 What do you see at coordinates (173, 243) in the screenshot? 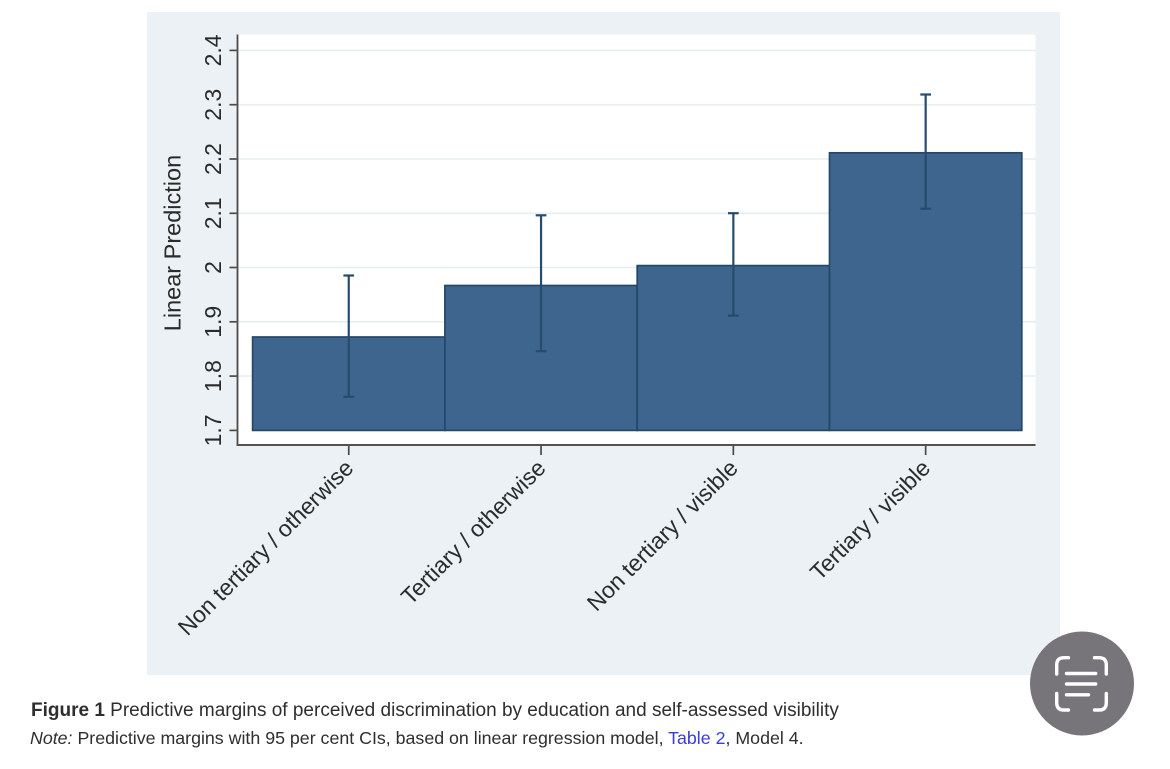
I see `svg-text: Linear Prediction` at bounding box center [173, 243].